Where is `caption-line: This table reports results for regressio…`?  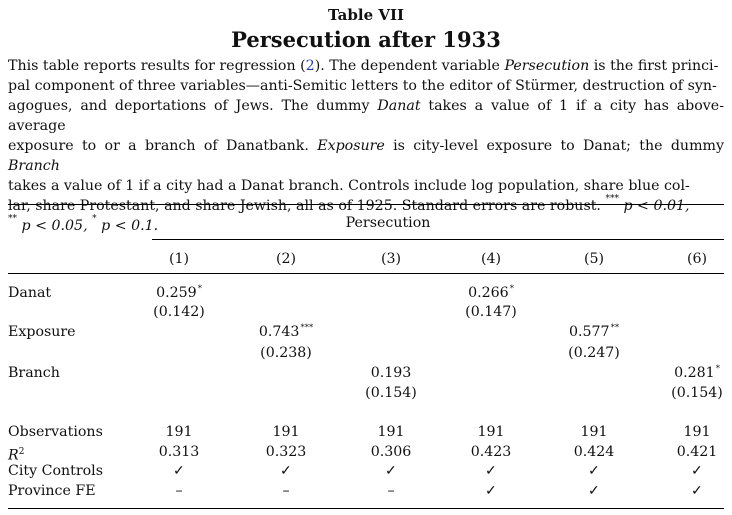
caption-line: This table reports results for regressio… is located at coordinates (366, 66).